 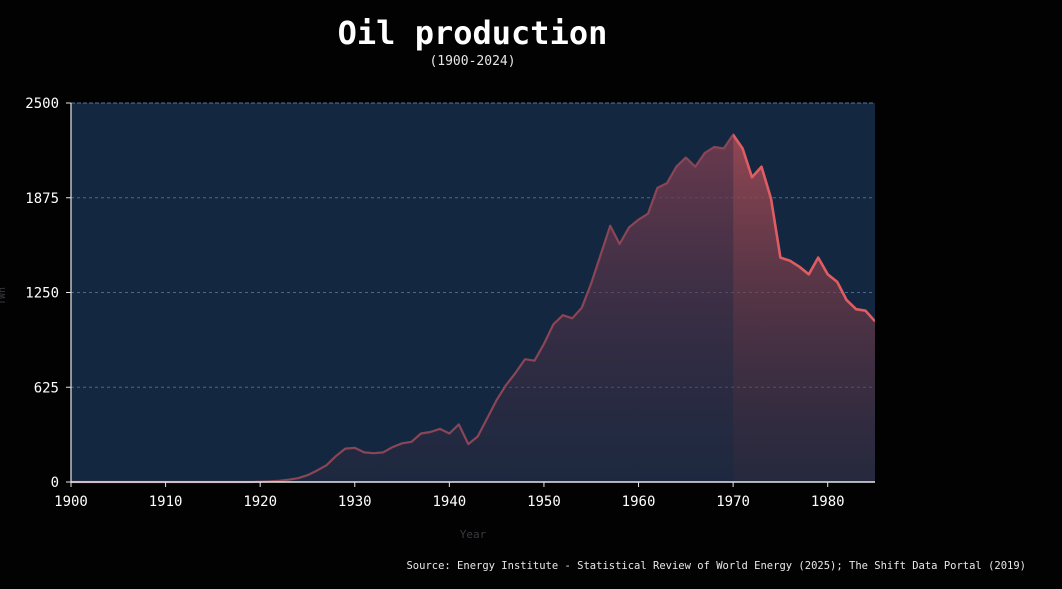 I want to click on x-tick-label: 1950, so click(x=544, y=502).